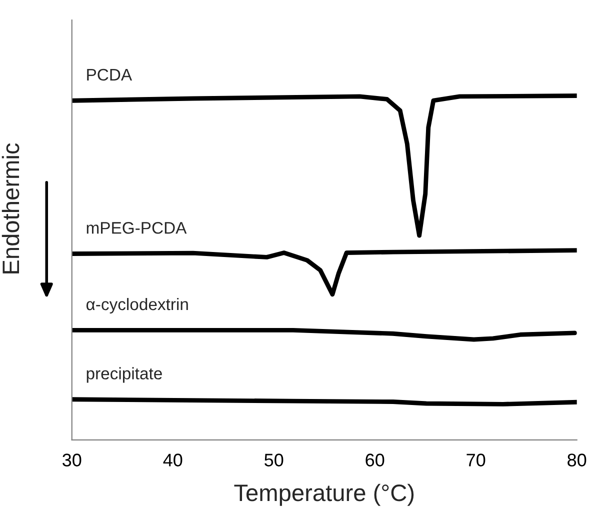 The image size is (599, 514). What do you see at coordinates (577, 460) in the screenshot?
I see `x-tick-label: 80` at bounding box center [577, 460].